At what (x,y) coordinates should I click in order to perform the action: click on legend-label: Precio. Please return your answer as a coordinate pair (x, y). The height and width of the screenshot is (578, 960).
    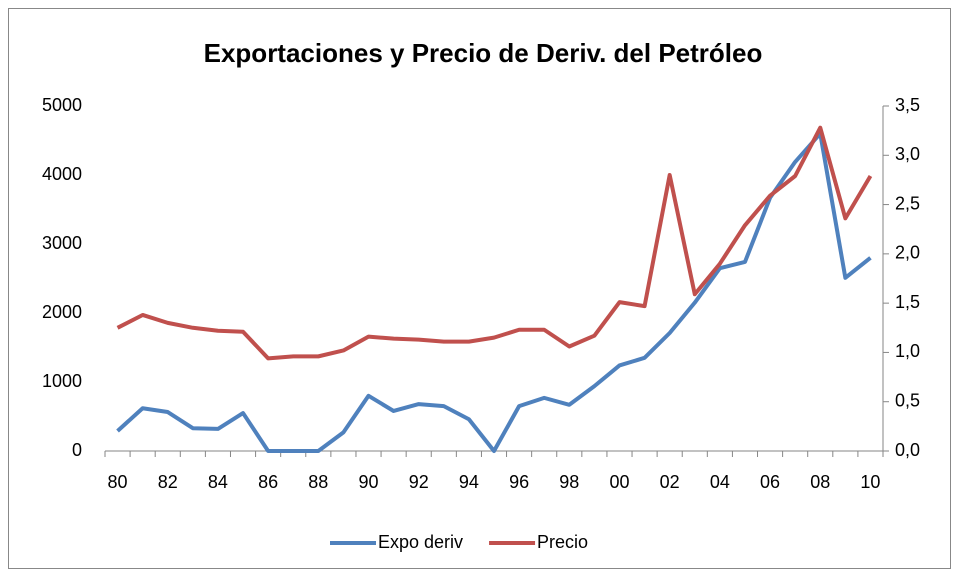
    Looking at the image, I should click on (562, 542).